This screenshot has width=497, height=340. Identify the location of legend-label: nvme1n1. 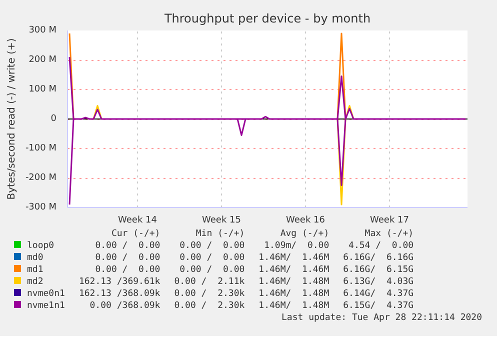
(45, 306).